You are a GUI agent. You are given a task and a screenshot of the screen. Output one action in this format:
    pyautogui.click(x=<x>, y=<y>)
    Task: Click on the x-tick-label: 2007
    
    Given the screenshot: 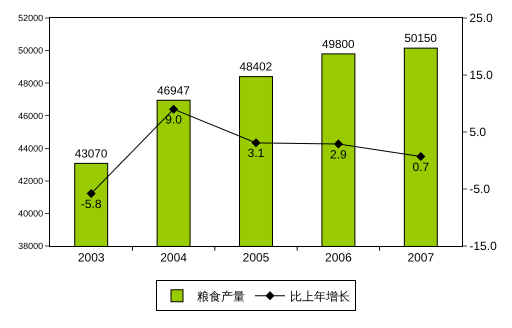 What is the action you would take?
    pyautogui.click(x=420, y=257)
    